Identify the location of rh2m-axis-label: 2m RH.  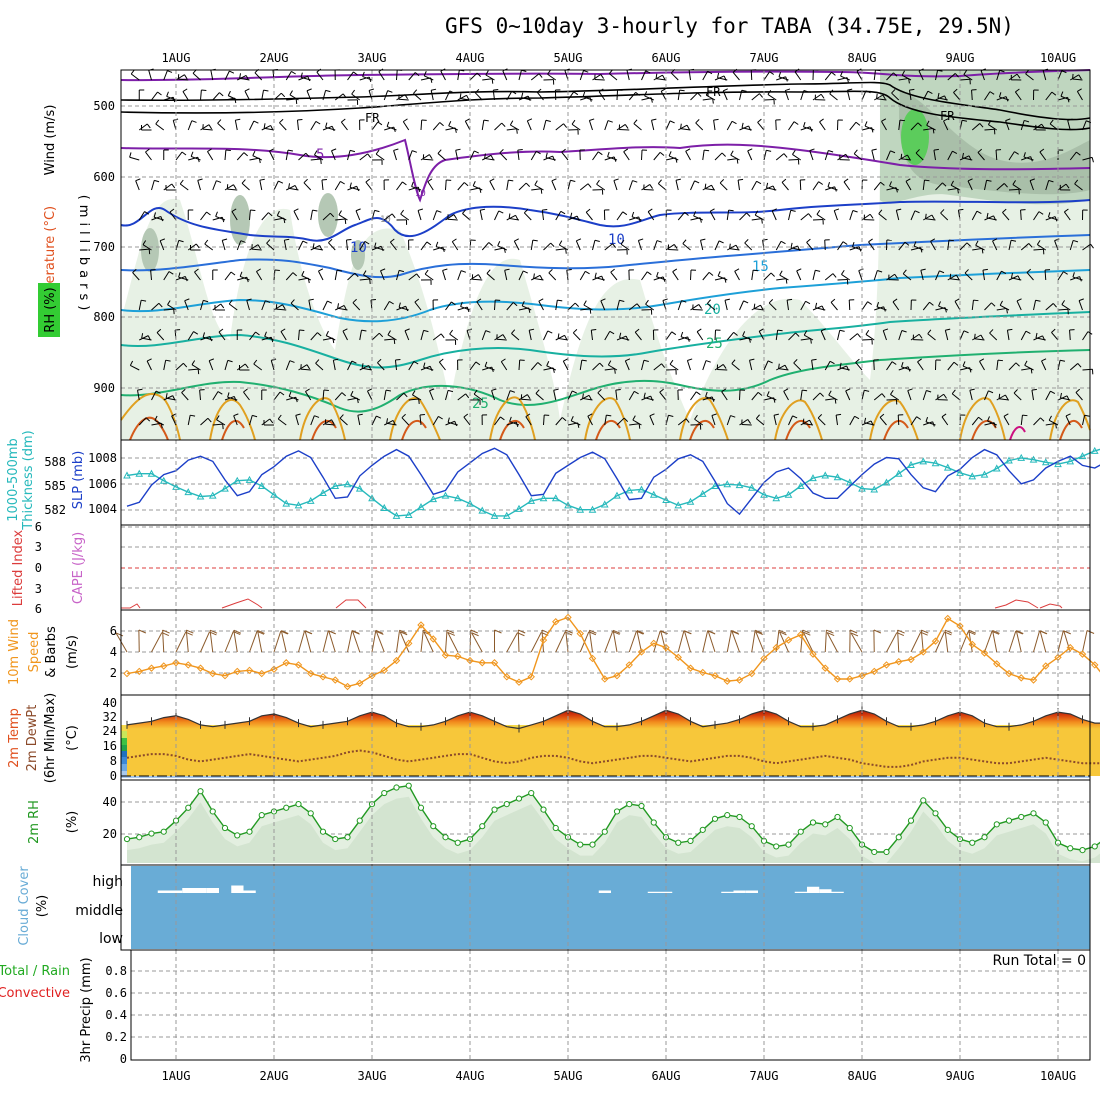
(34, 822).